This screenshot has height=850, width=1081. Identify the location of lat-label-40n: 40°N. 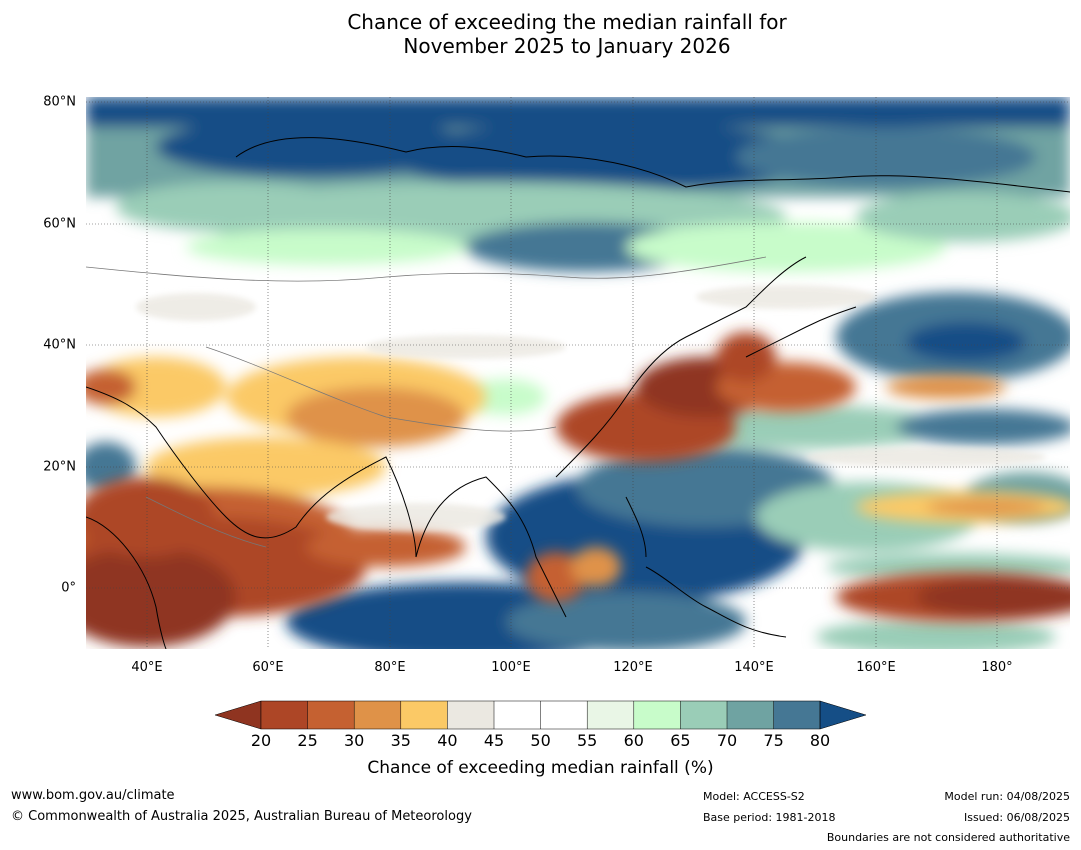
(59, 345).